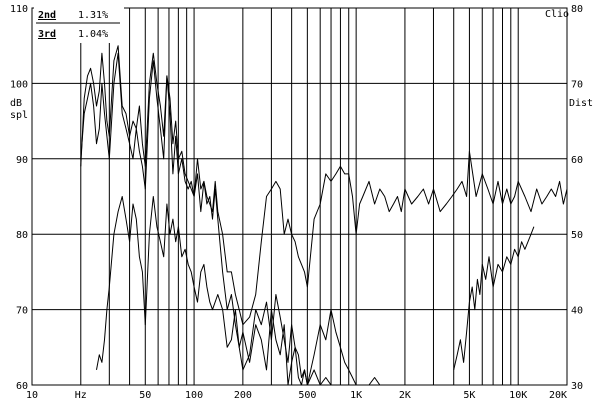 This screenshot has height=401, width=600. What do you see at coordinates (47, 15) in the screenshot?
I see `legend-2nd-label: 2nd` at bounding box center [47, 15].